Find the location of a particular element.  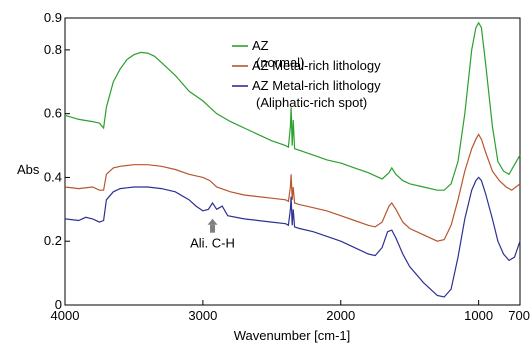

y-axis-title: Abs is located at coordinates (28, 169).